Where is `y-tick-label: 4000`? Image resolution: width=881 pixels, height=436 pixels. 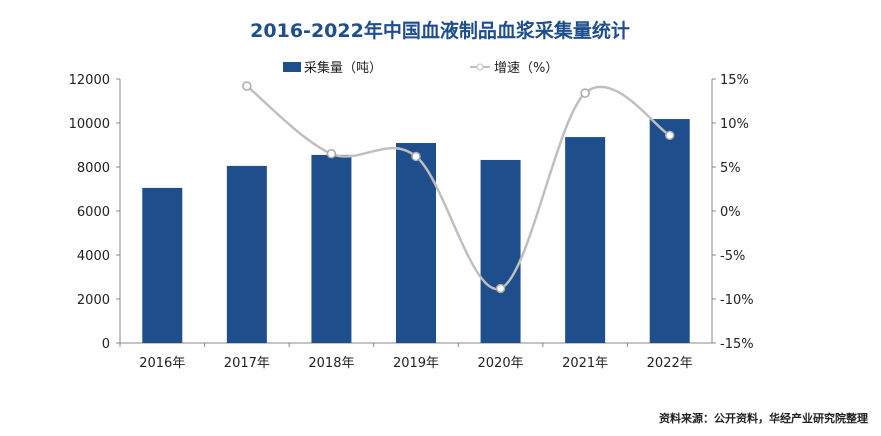
y-tick-label: 4000 is located at coordinates (93, 256).